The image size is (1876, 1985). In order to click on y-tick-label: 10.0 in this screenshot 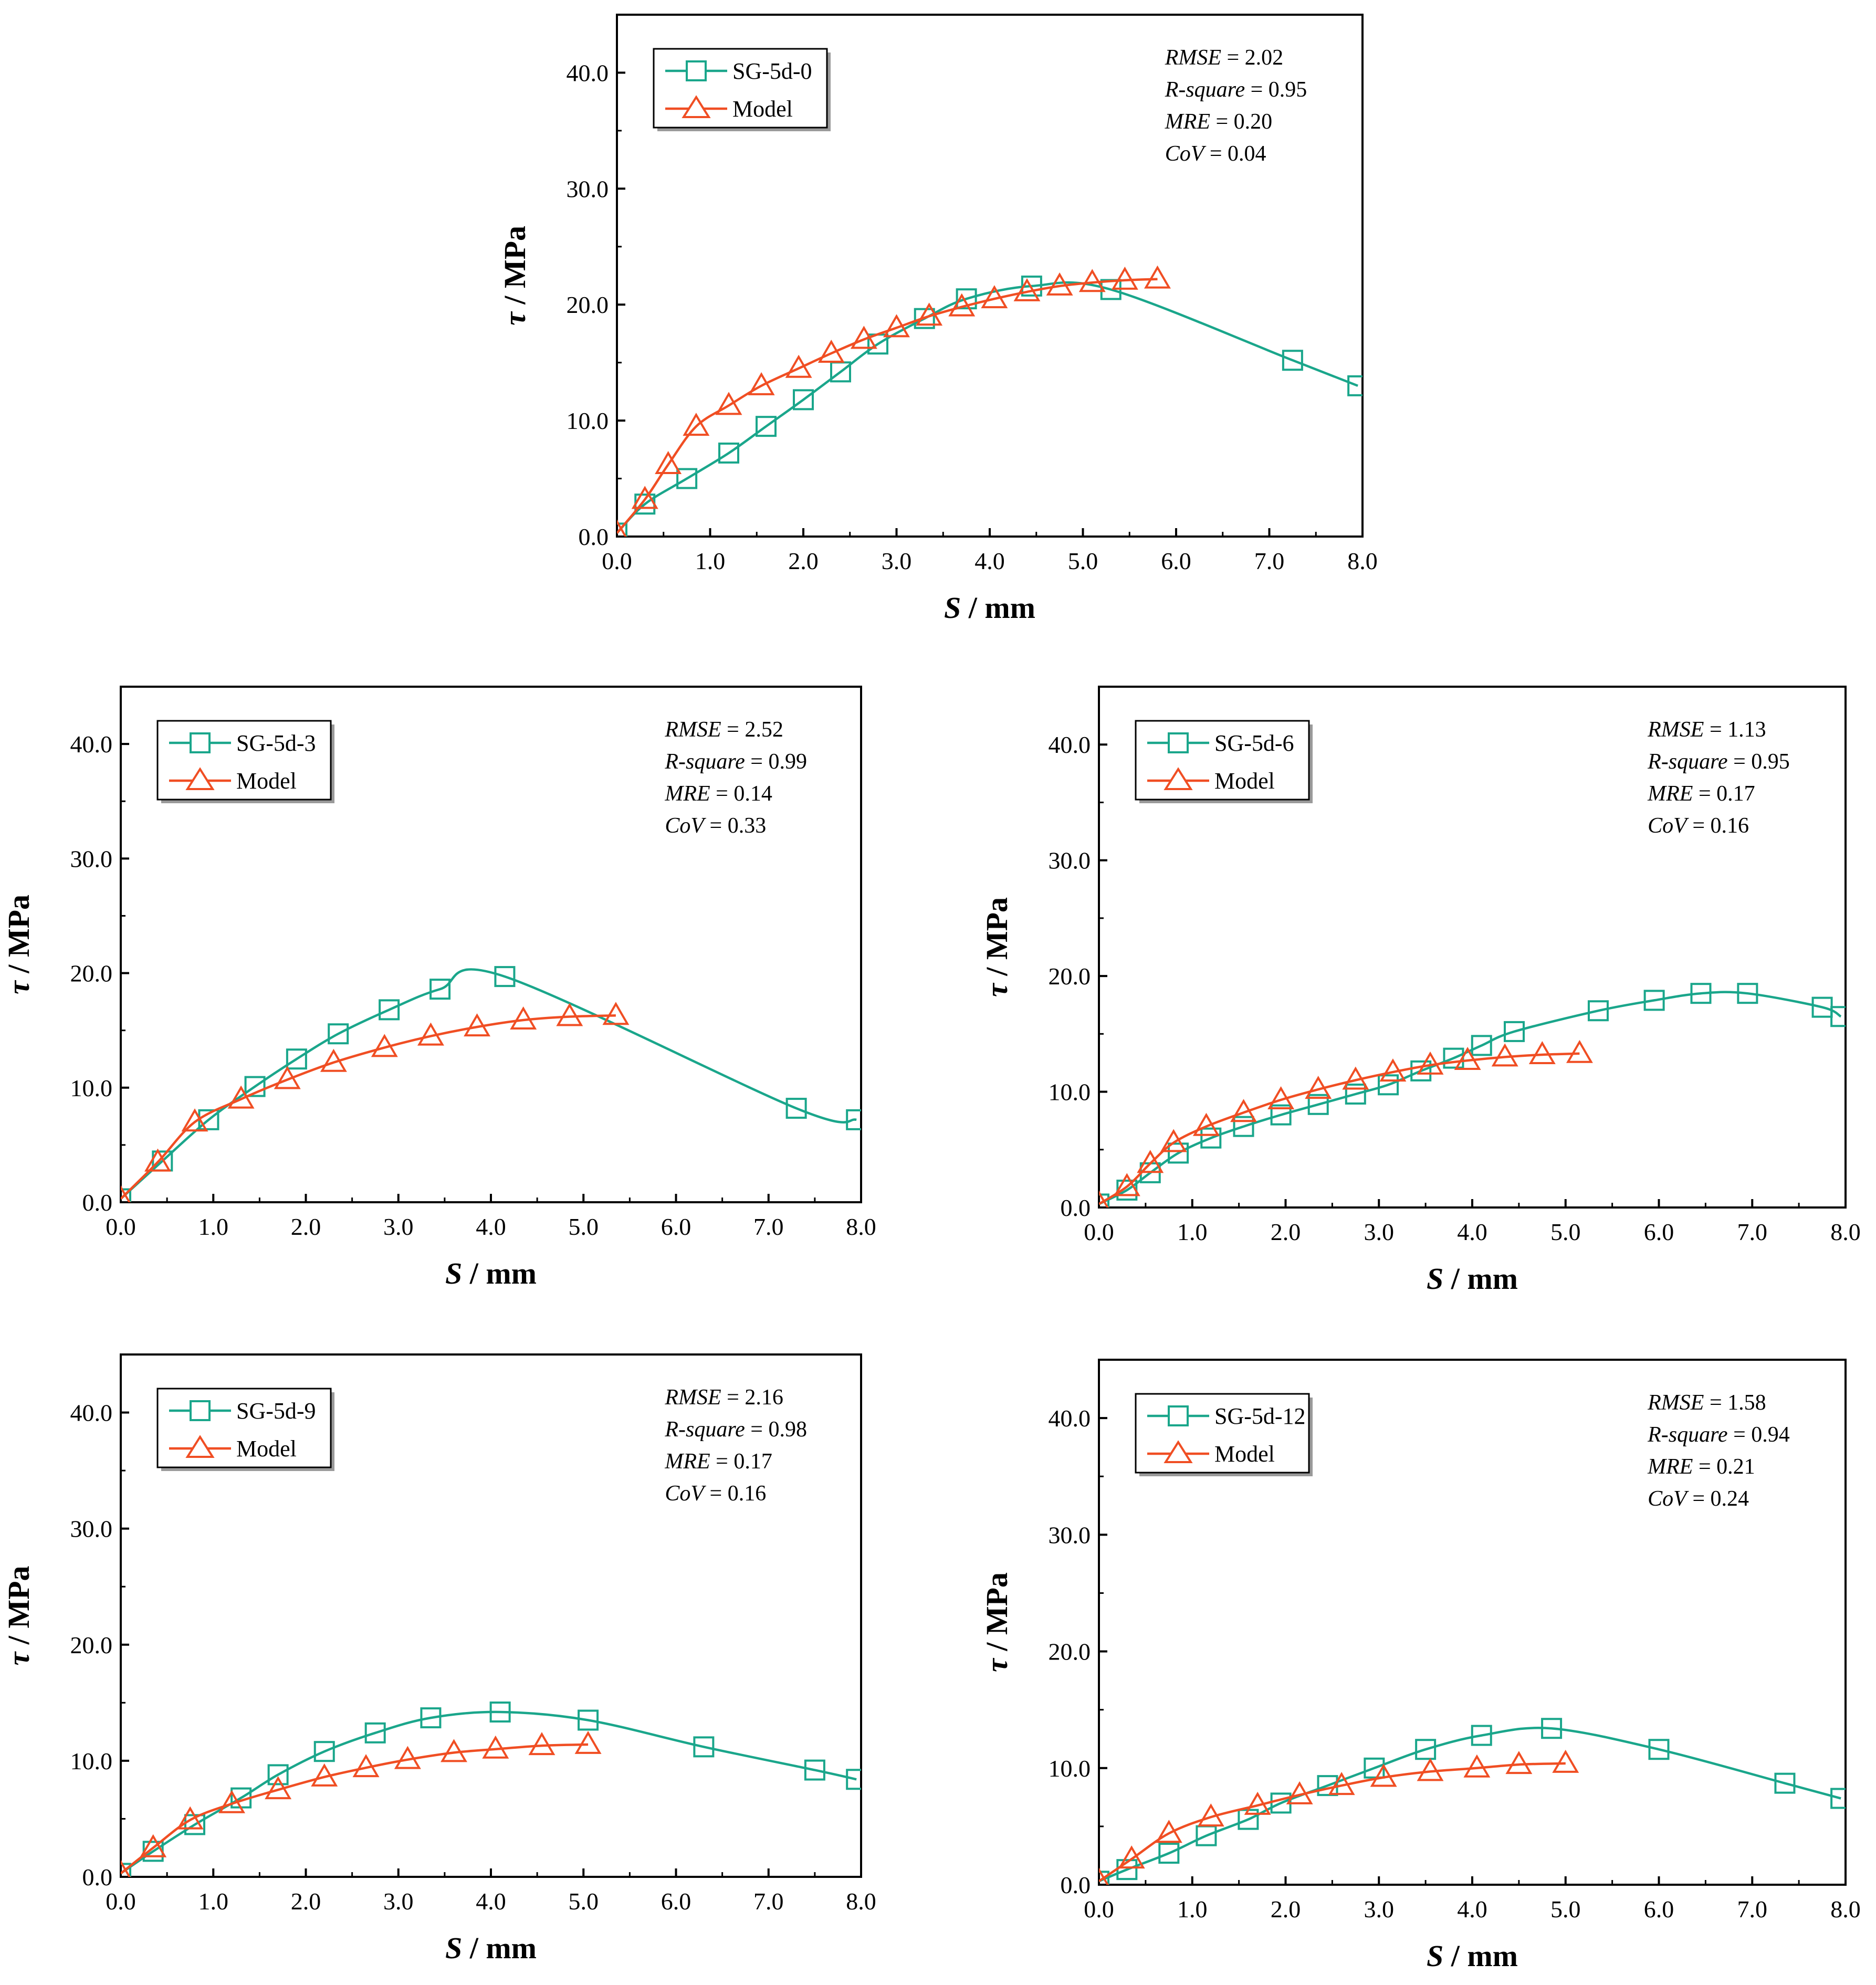, I will do `click(1070, 1768)`.